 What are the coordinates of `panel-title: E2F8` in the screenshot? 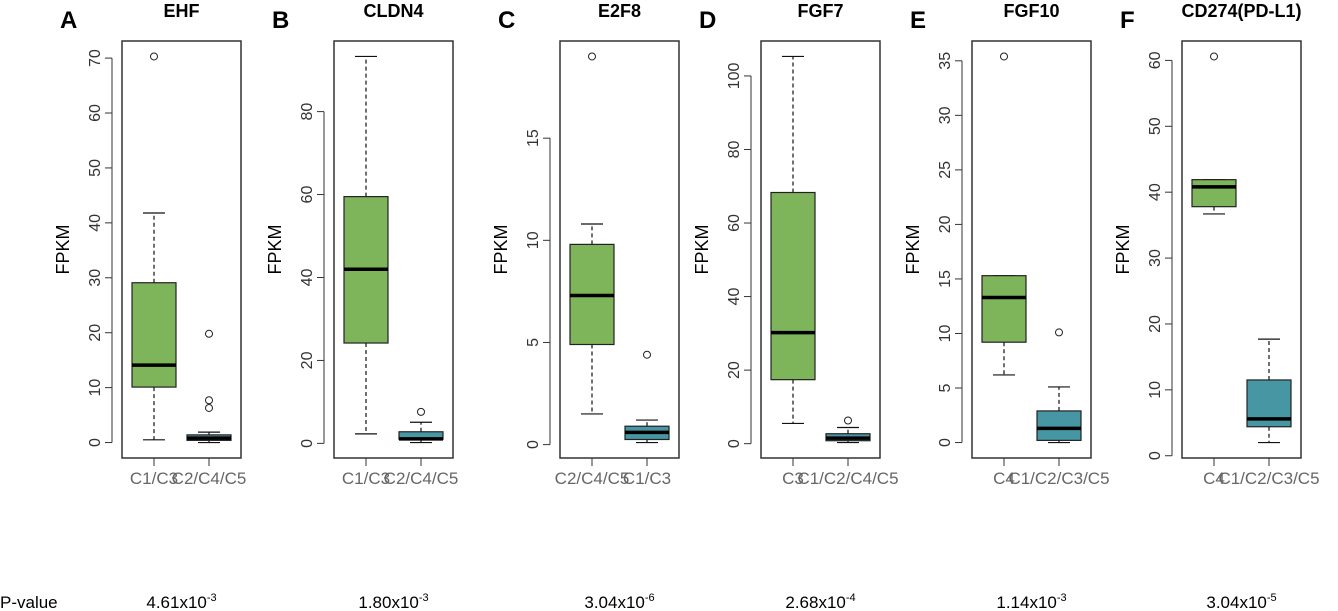 It's located at (619, 11).